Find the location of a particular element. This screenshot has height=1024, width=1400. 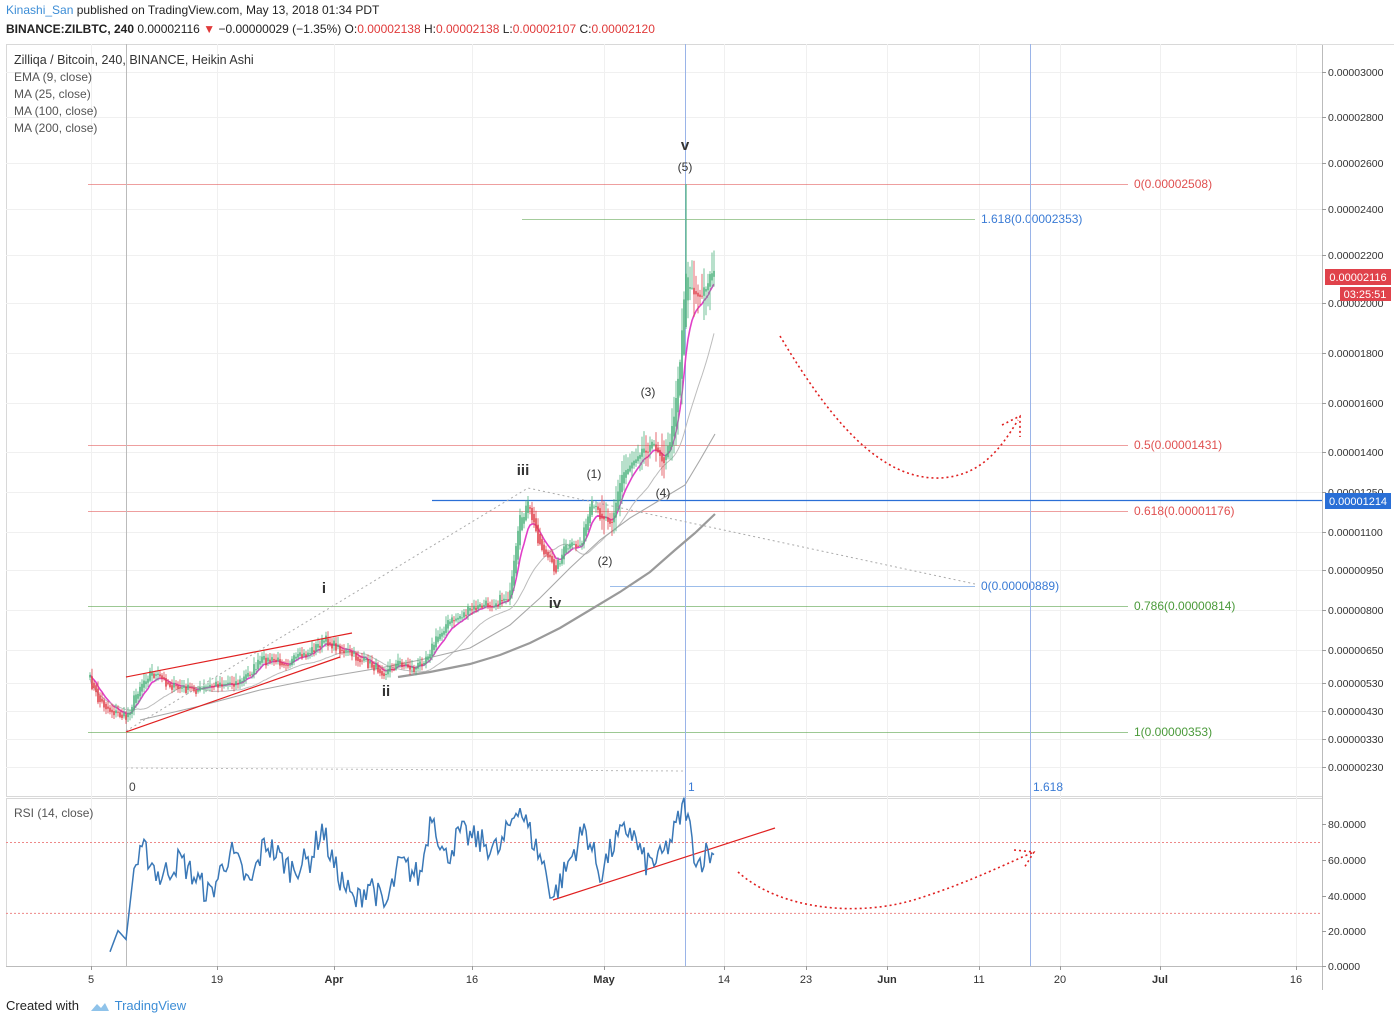

change-value: −0.00000029 (−1.35%) is located at coordinates (280, 29).